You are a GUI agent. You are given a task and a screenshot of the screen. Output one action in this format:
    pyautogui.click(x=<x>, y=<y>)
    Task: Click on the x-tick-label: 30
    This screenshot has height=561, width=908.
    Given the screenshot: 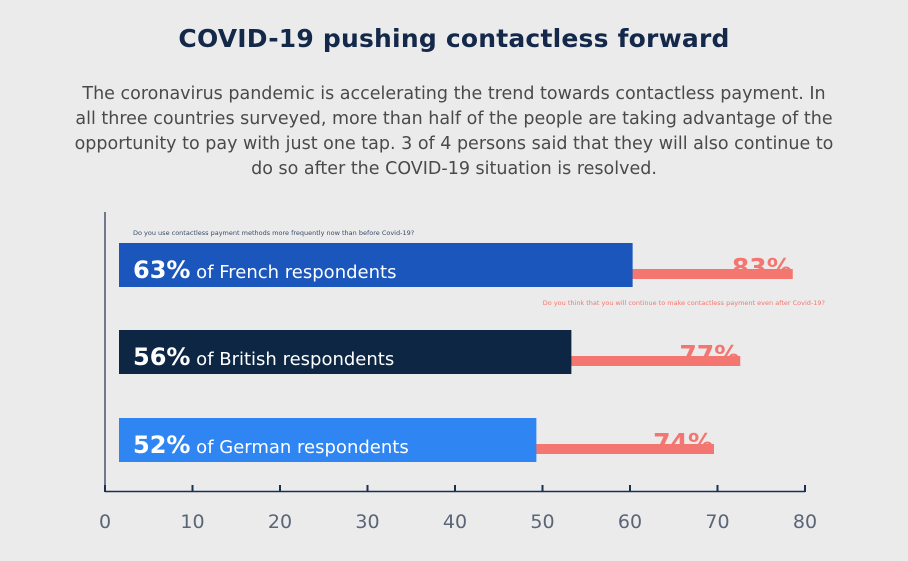 What is the action you would take?
    pyautogui.click(x=367, y=522)
    